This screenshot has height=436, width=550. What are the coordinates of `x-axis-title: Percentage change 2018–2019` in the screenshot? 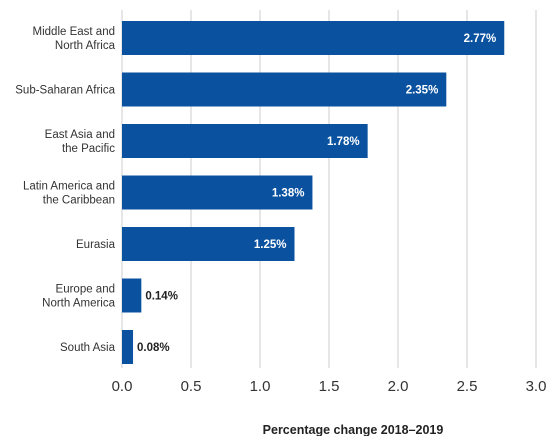 It's located at (353, 429).